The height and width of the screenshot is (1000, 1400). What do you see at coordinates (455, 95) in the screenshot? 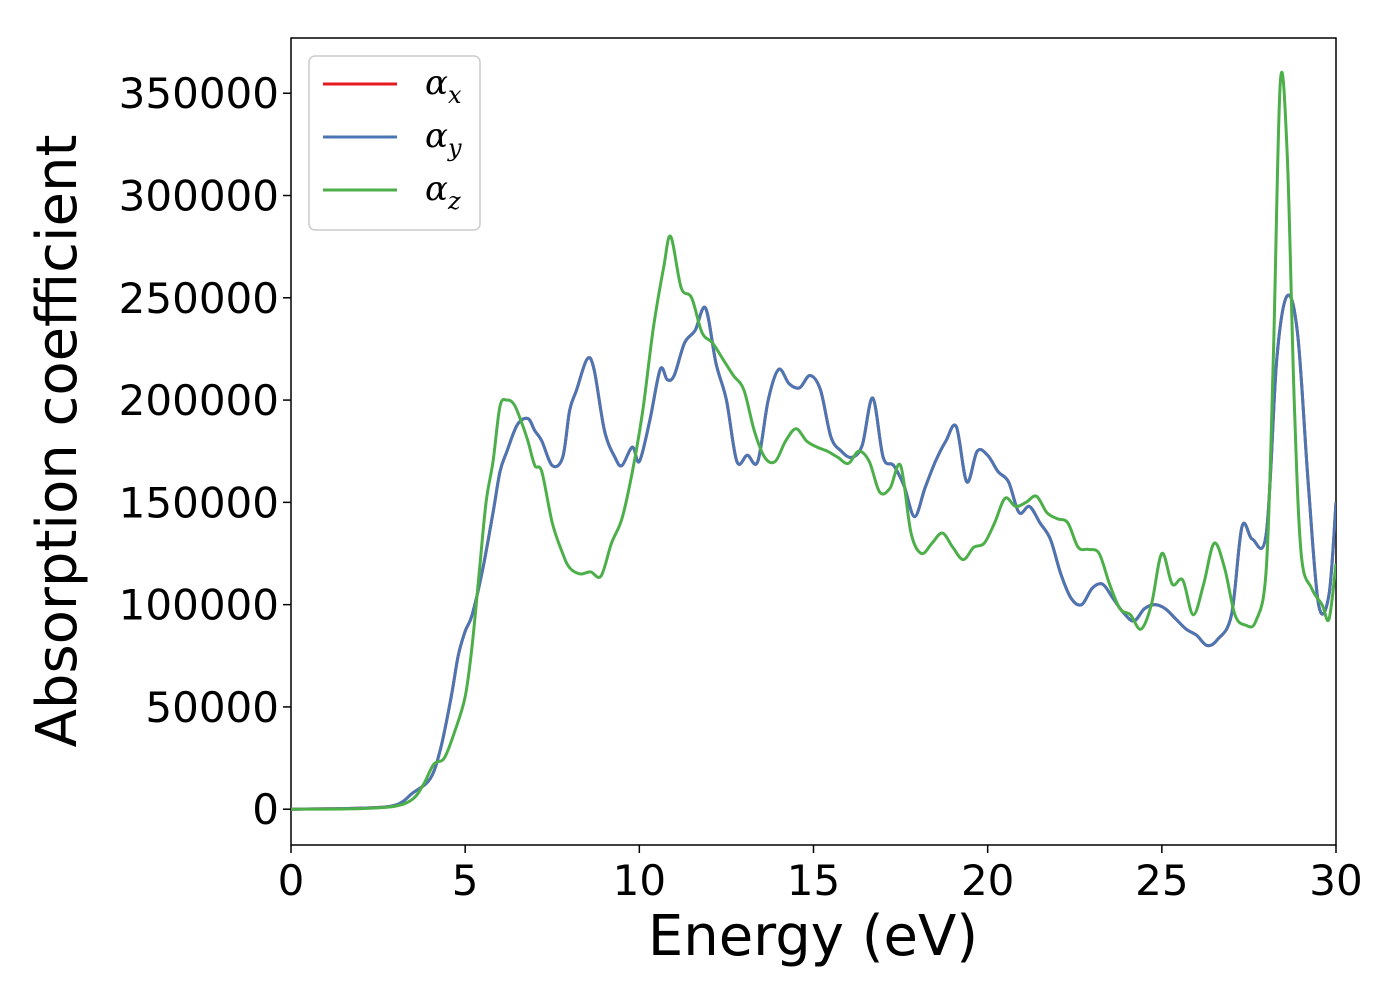
I see `legend-subscript: x` at bounding box center [455, 95].